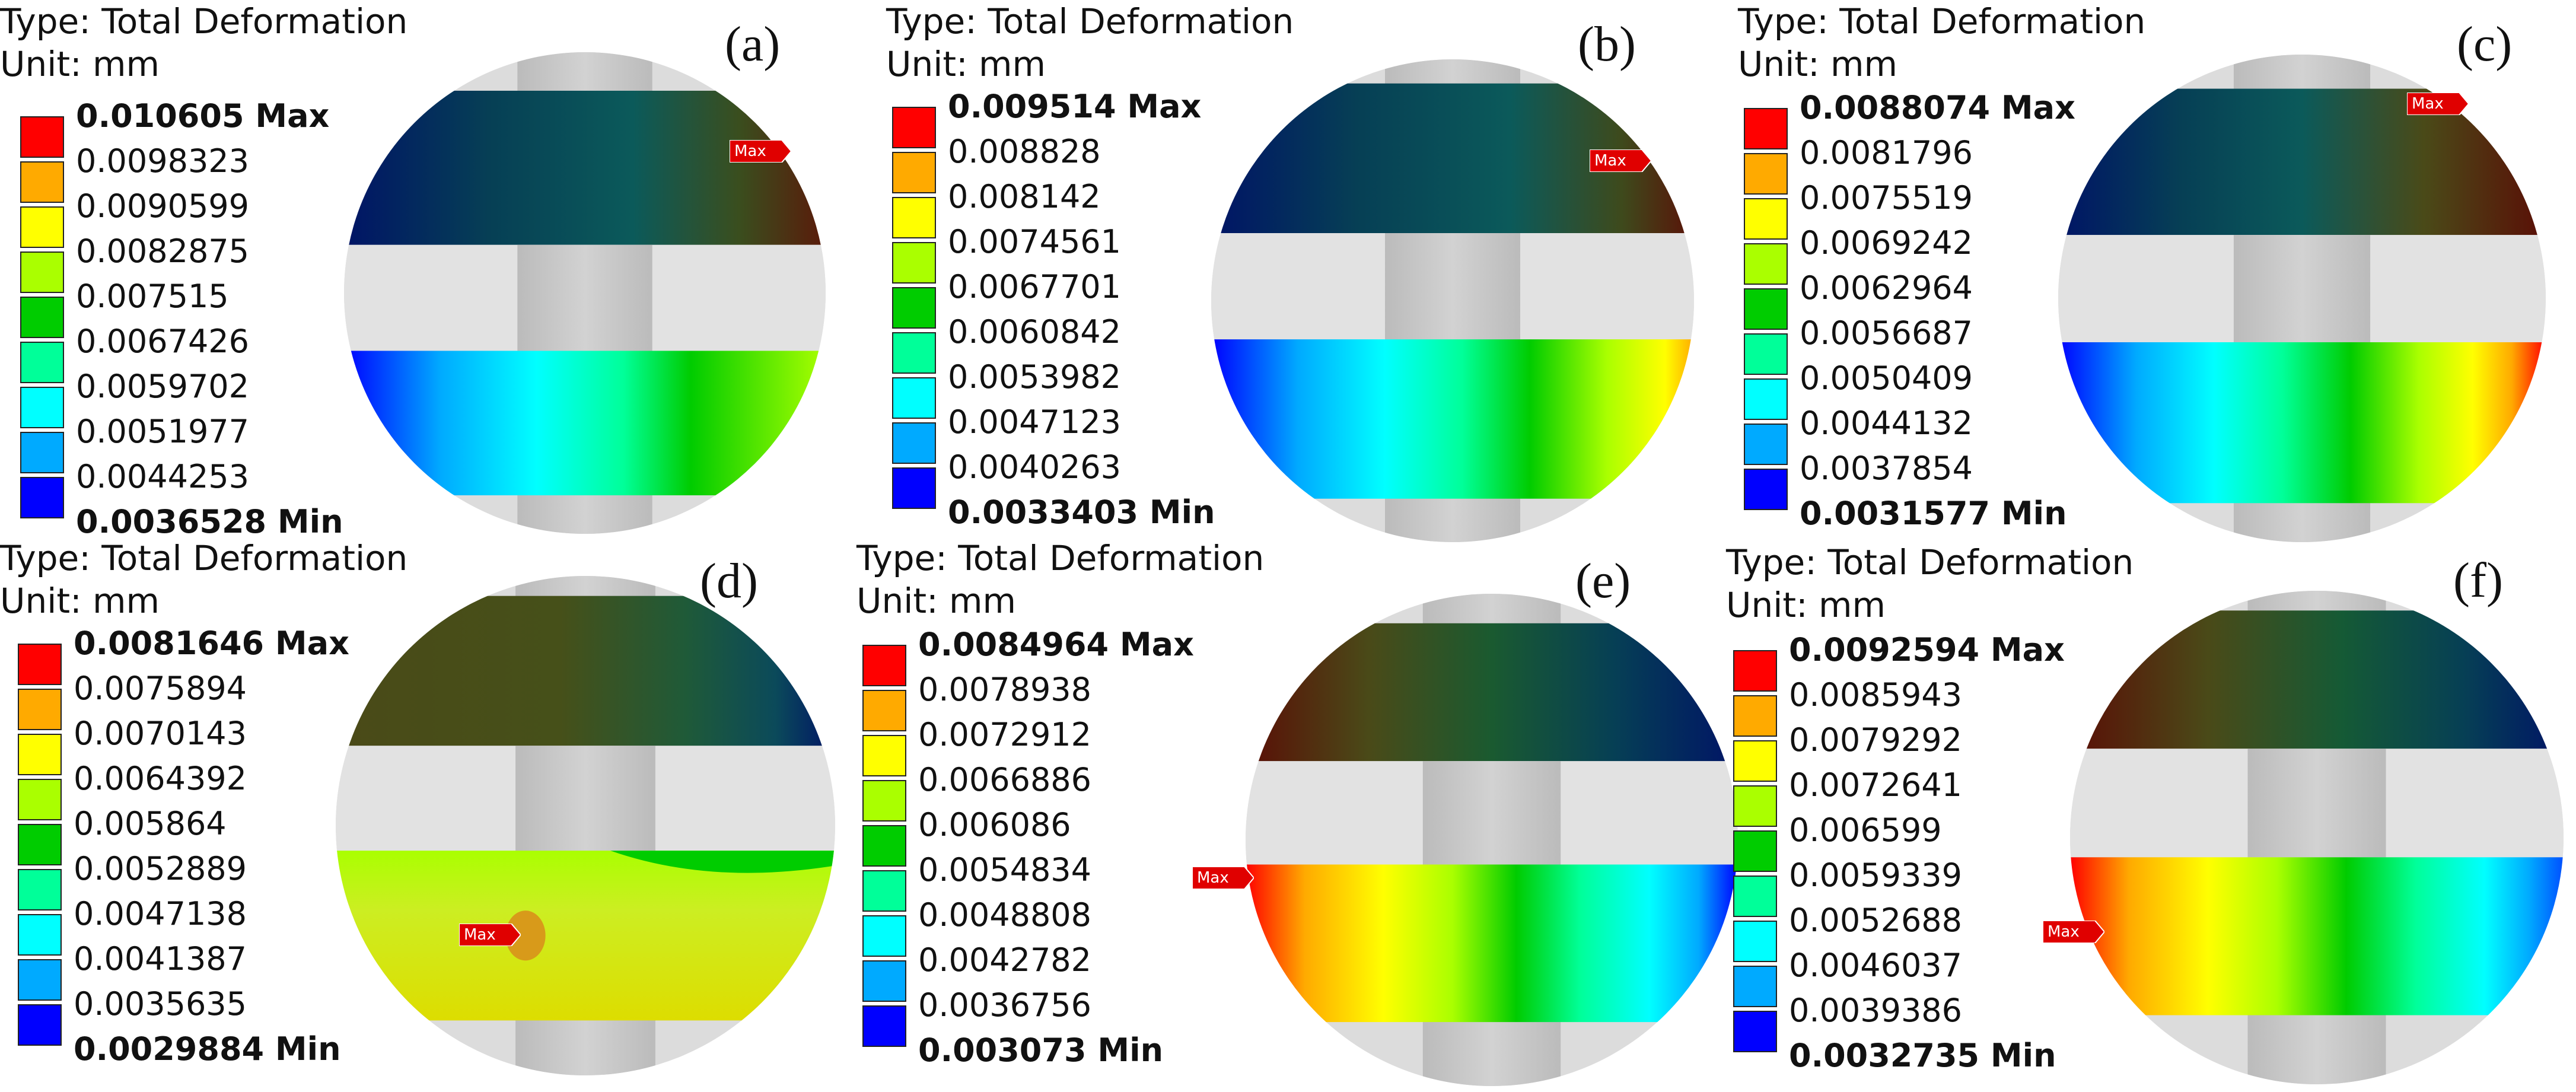 Image resolution: width=2576 pixels, height=1092 pixels. What do you see at coordinates (1024, 151) in the screenshot?
I see `legend-label: 0.008828` at bounding box center [1024, 151].